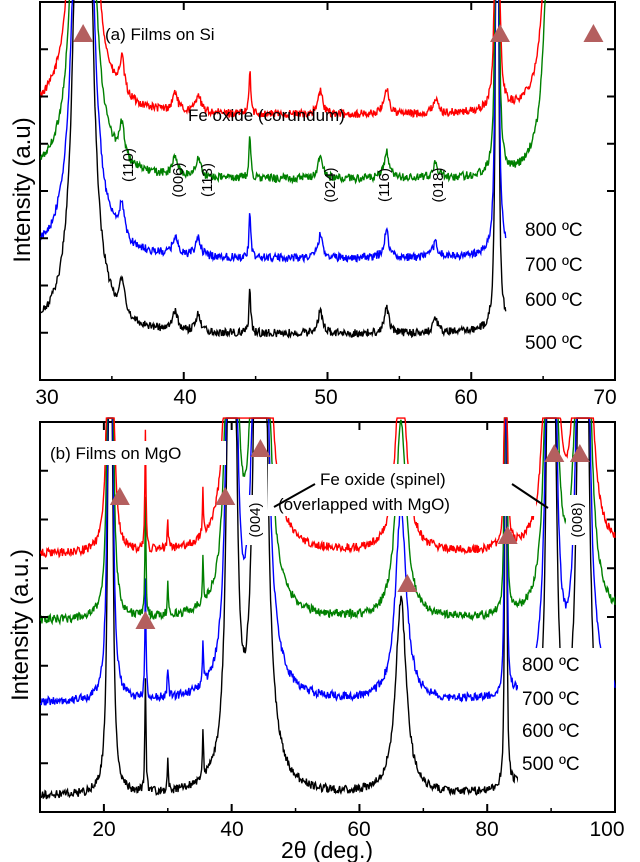 Image resolution: width=640 pixels, height=862 pixels. I want to click on panel-a-series-label: 500 ºC, so click(554, 343).